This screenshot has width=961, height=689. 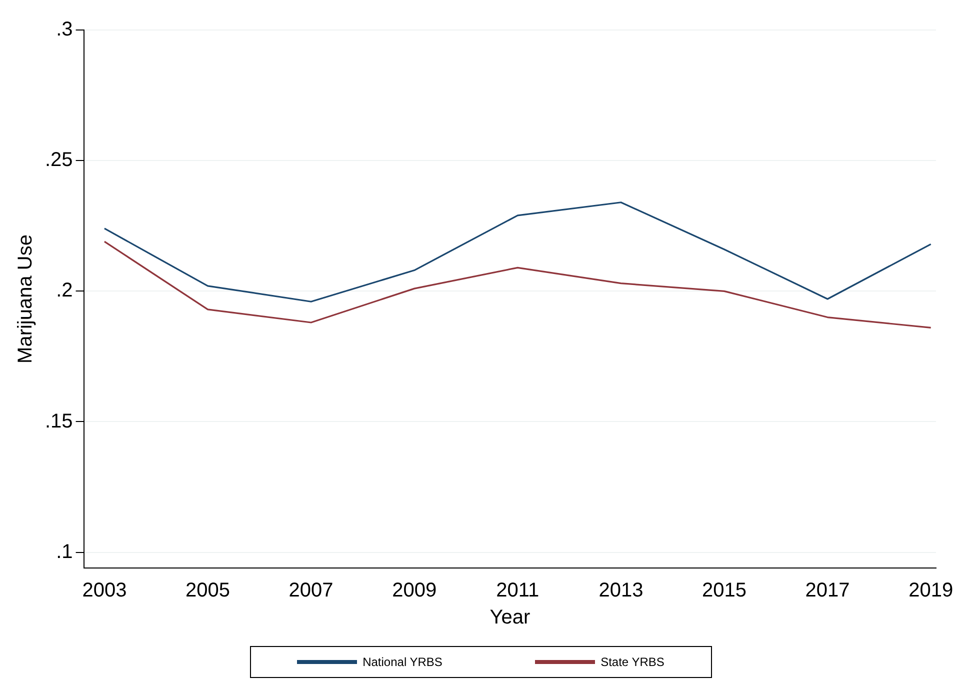 What do you see at coordinates (518, 591) in the screenshot?
I see `x-tick-label: 2011` at bounding box center [518, 591].